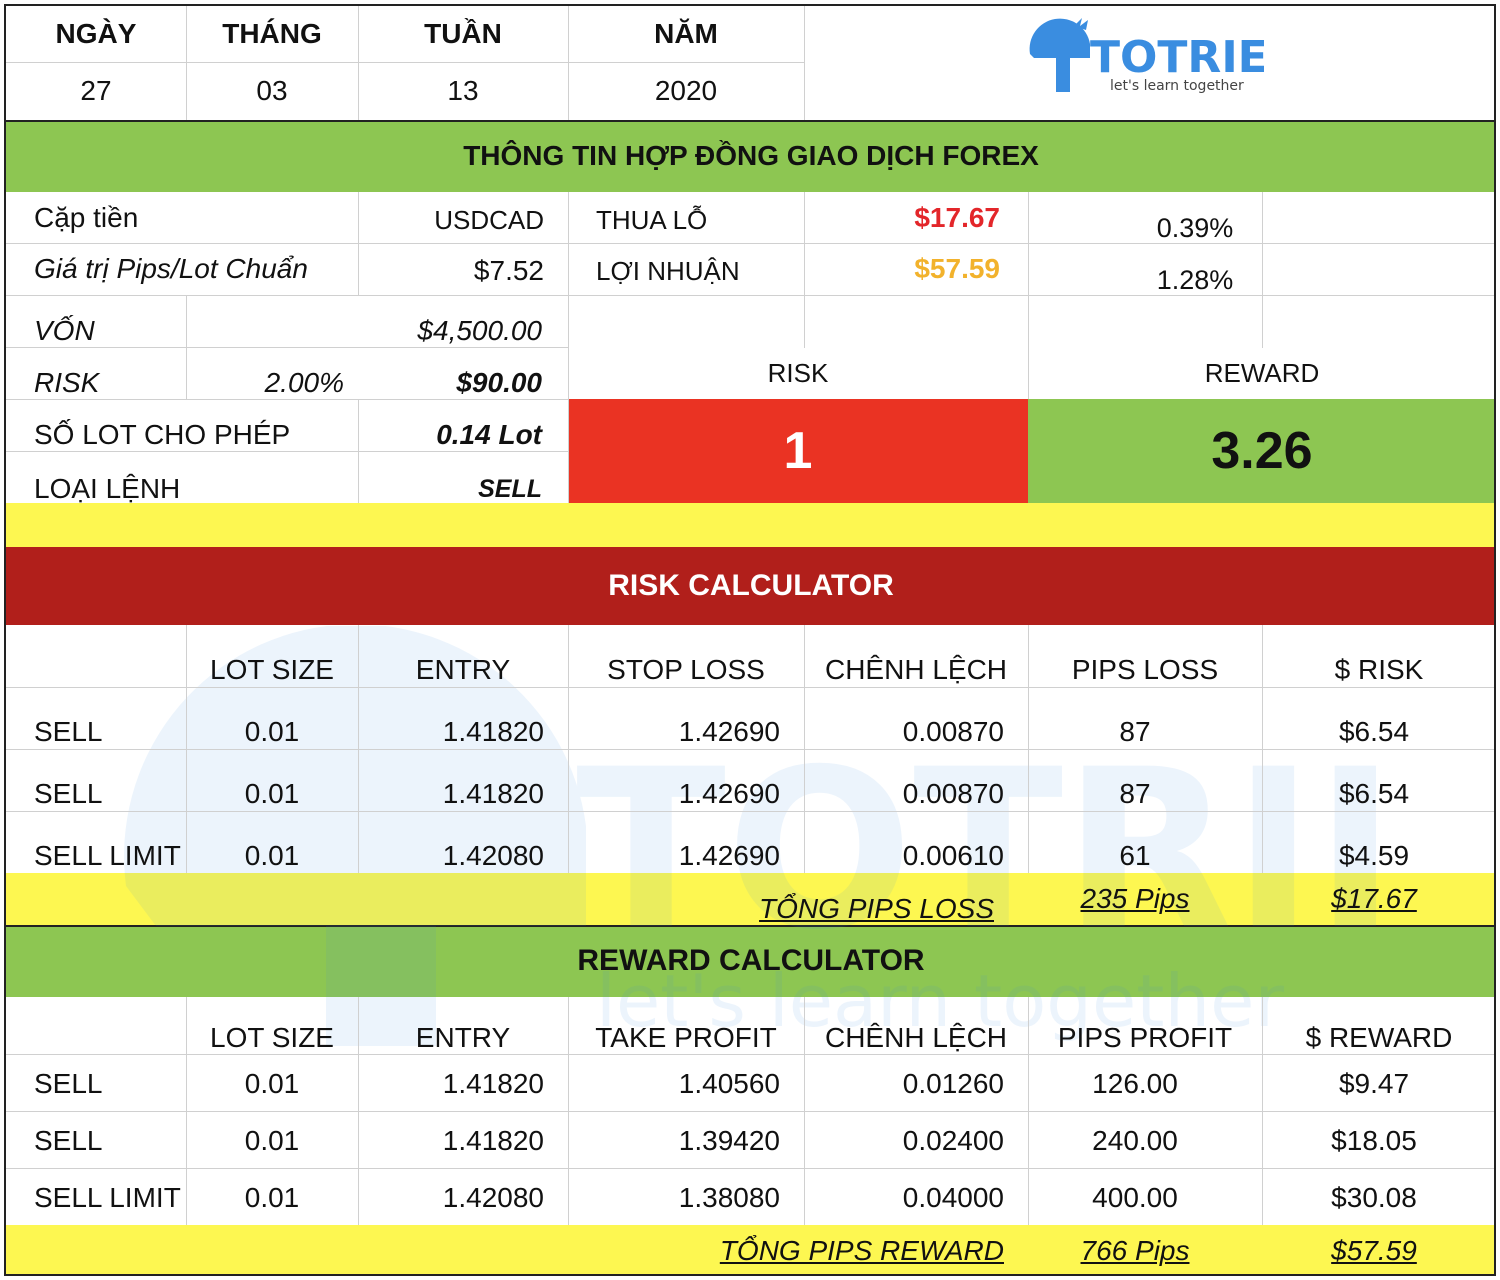  What do you see at coordinates (916, 669) in the screenshot?
I see `risk-header-spread: CHÊNH LỆCH` at bounding box center [916, 669].